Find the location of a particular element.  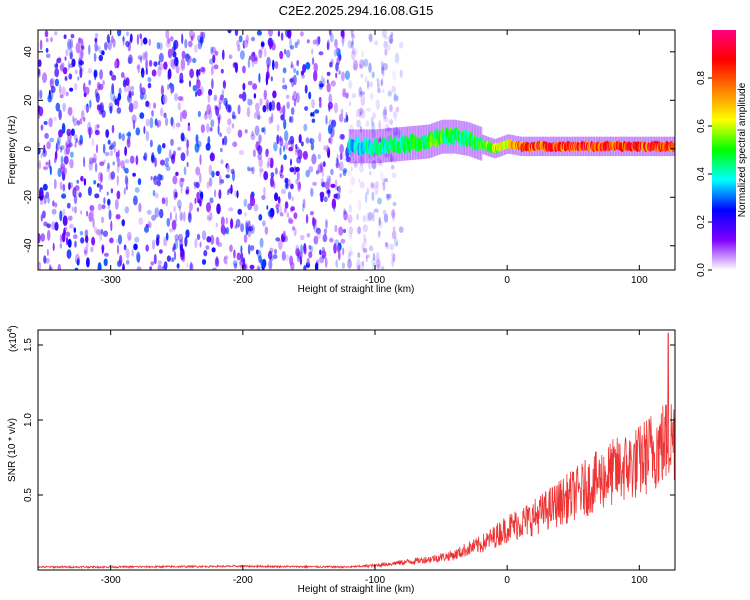

x-tick-label: -100 is located at coordinates (375, 580).